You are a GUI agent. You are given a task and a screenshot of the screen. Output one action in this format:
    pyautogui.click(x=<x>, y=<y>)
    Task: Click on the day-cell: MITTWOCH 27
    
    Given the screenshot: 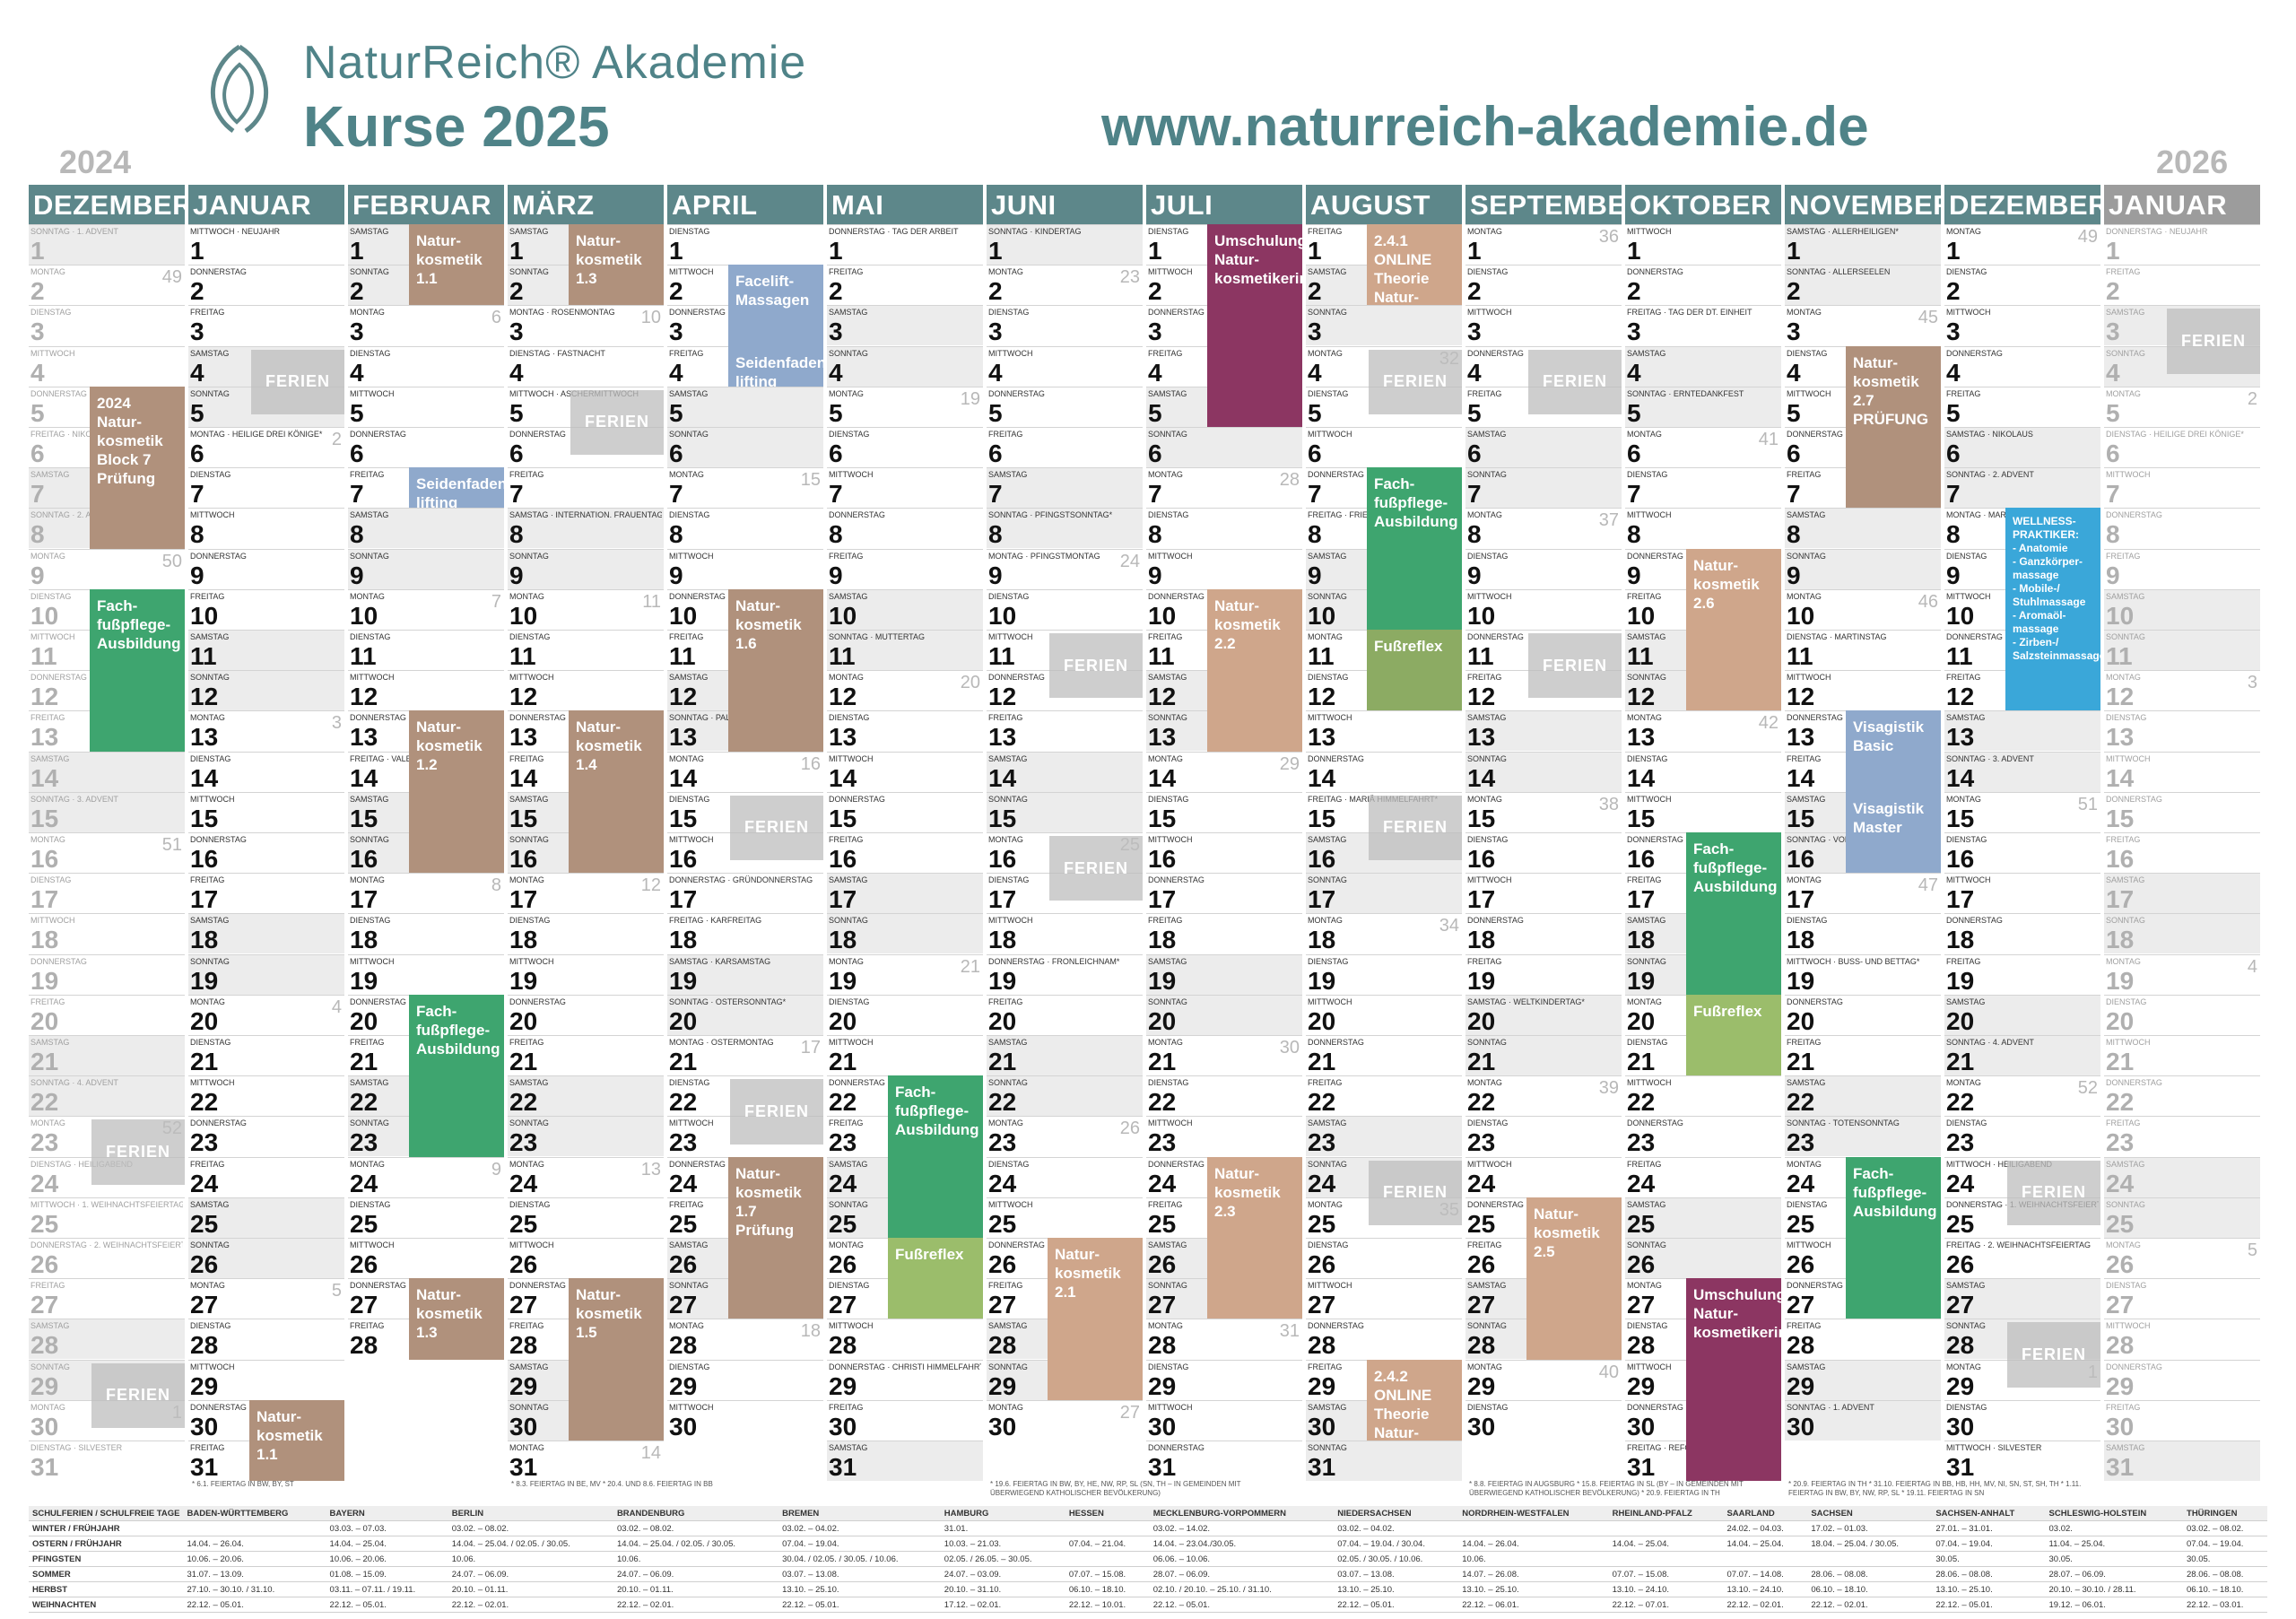 What is the action you would take?
    pyautogui.click(x=1384, y=1298)
    